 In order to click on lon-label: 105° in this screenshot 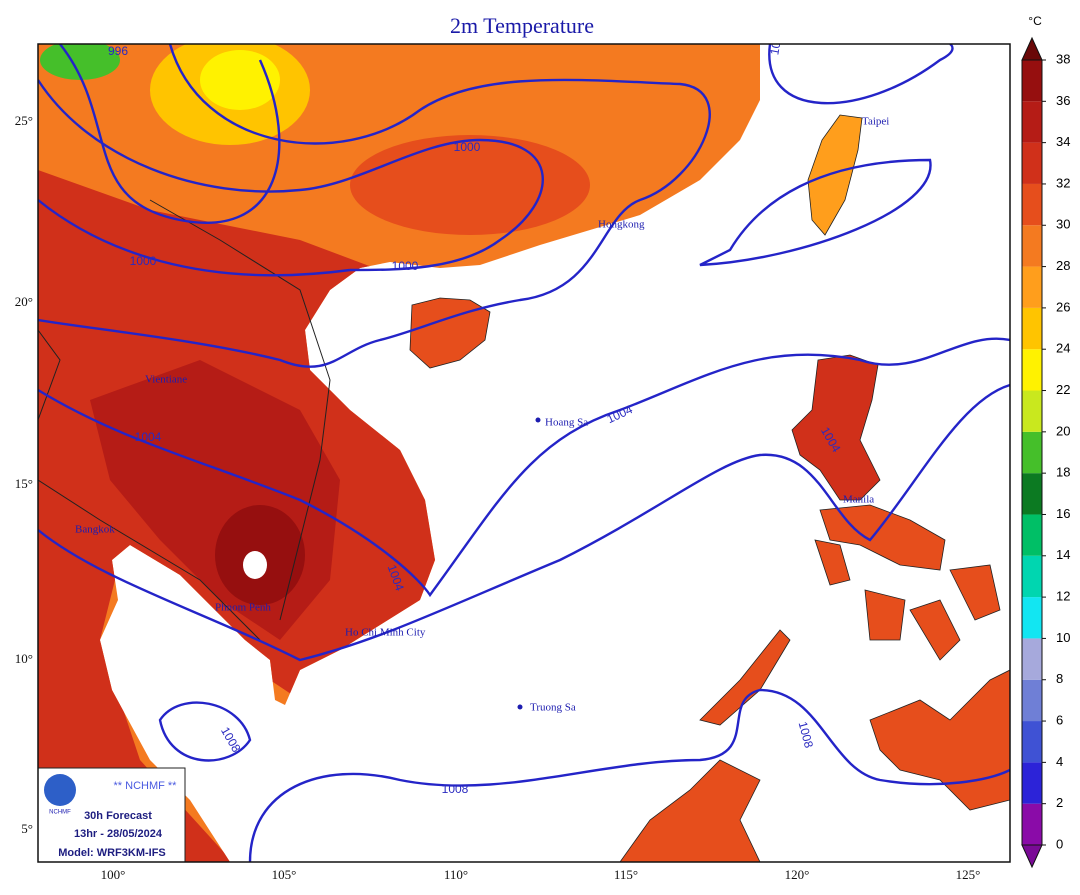, I will do `click(284, 874)`.